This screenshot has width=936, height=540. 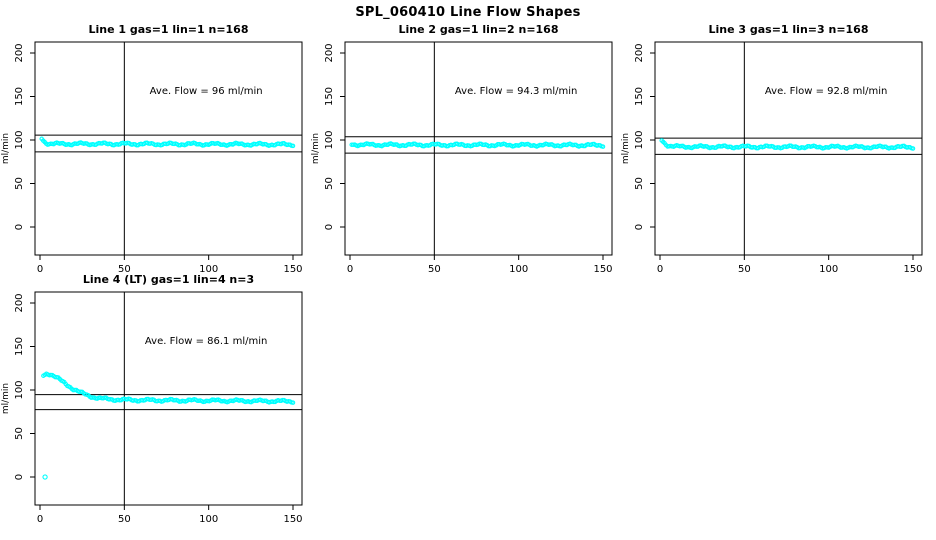 What do you see at coordinates (45, 477) in the screenshot?
I see `outlier-point` at bounding box center [45, 477].